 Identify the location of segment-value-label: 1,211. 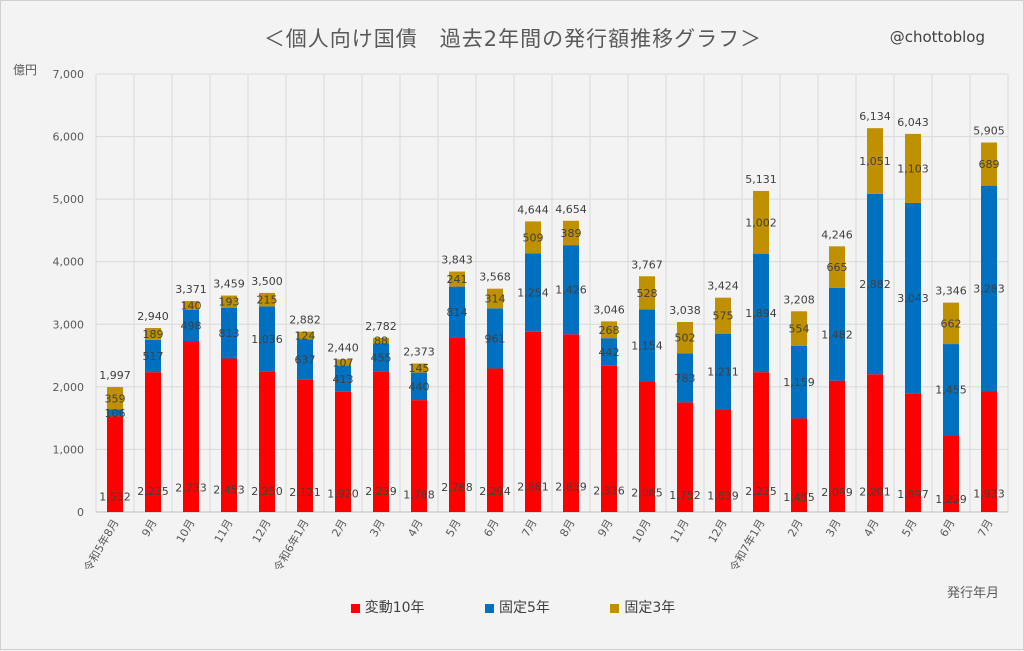
(723, 372).